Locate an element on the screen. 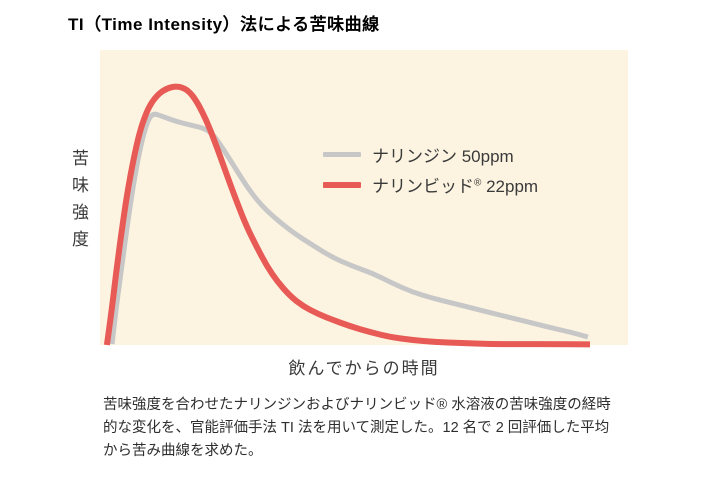 The width and height of the screenshot is (720, 480). legend-text: ナリンジン 50ppm is located at coordinates (443, 156).